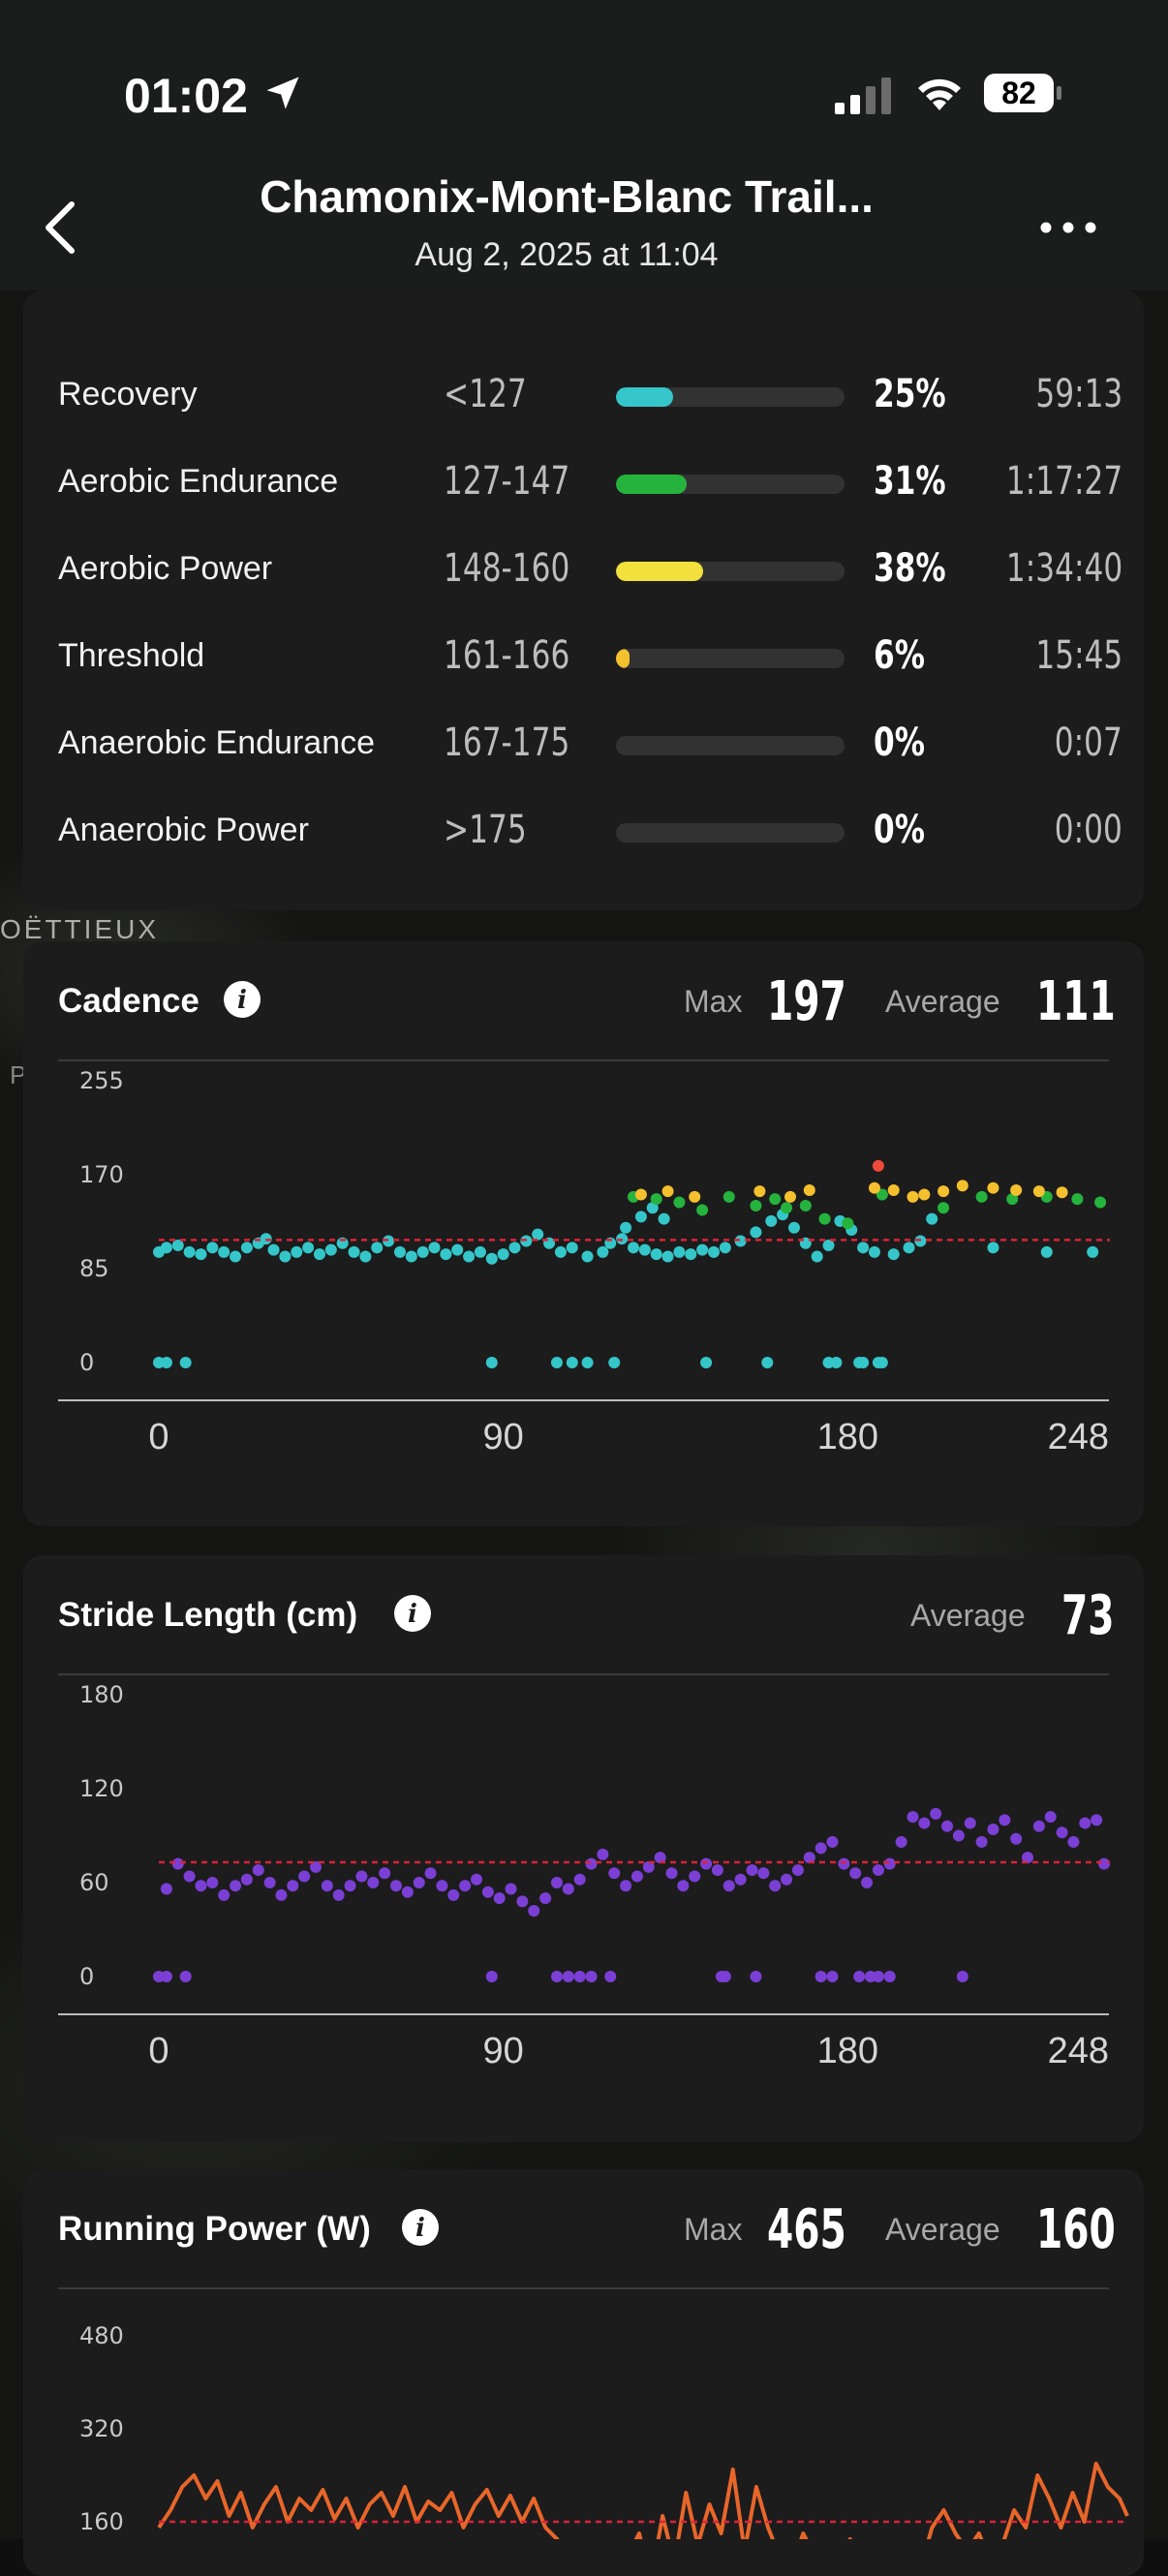 Image resolution: width=1168 pixels, height=2576 pixels. I want to click on divider, so click(583, 1674).